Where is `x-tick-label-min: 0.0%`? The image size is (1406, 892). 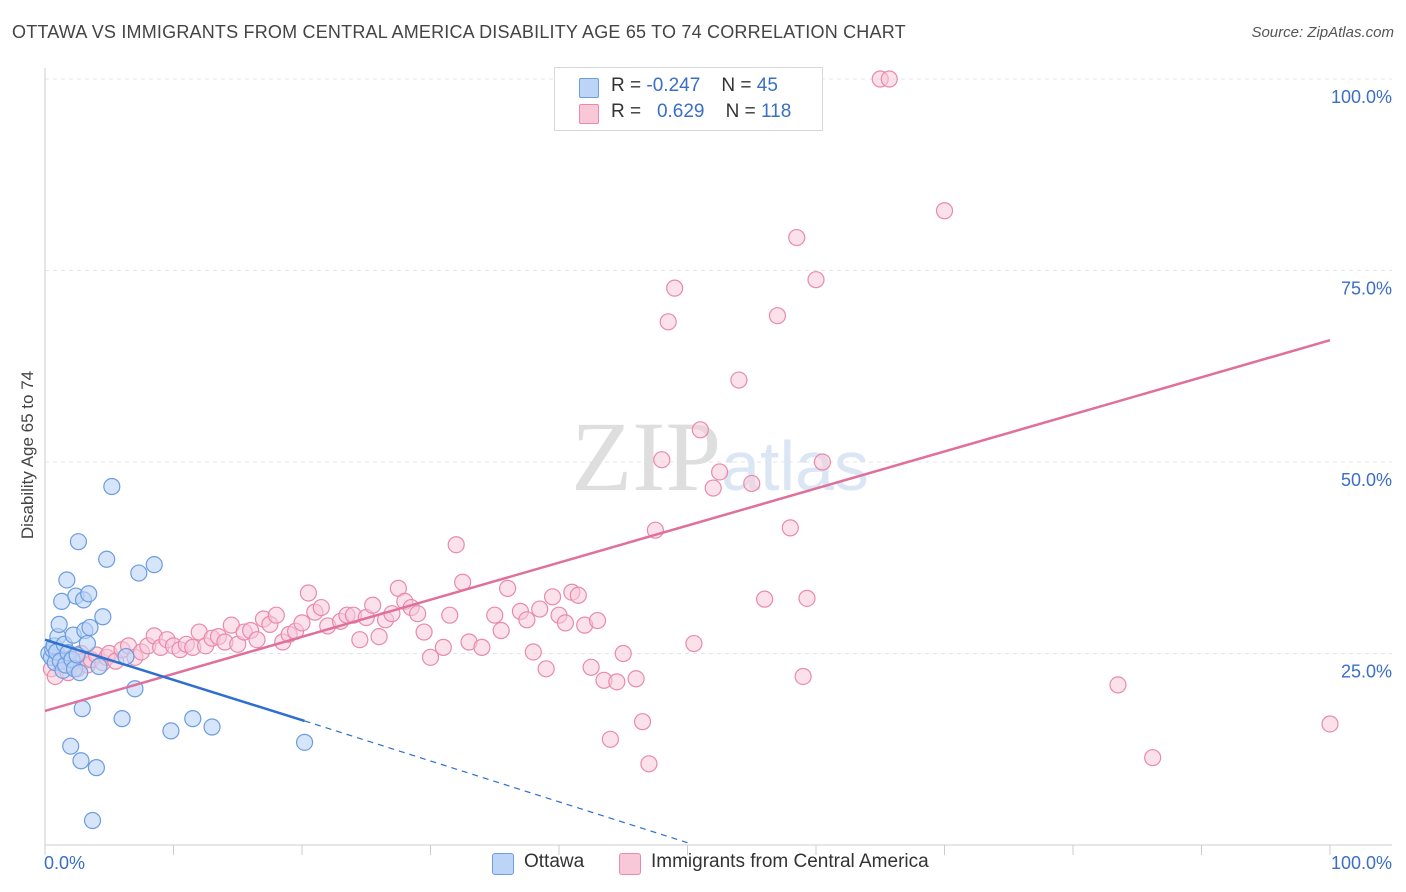 x-tick-label-min: 0.0% is located at coordinates (64, 863).